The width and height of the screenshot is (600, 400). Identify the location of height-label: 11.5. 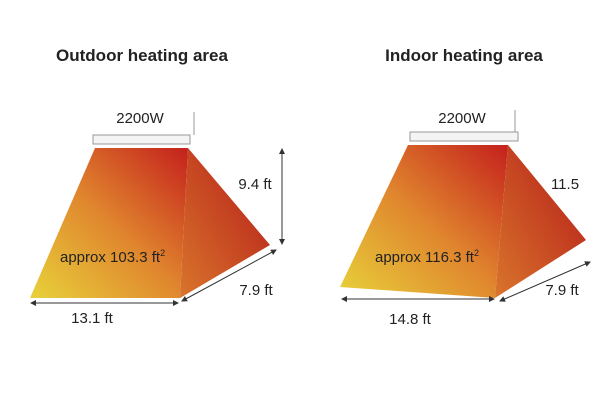
(565, 184).